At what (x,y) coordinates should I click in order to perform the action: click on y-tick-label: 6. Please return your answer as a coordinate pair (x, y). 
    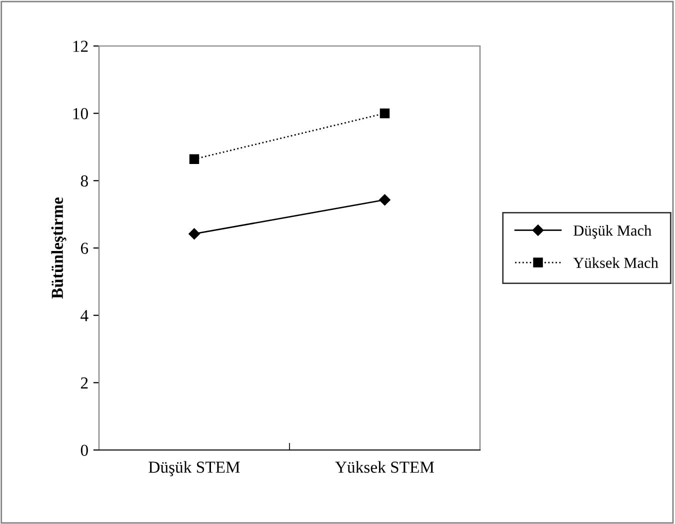
    Looking at the image, I should click on (84, 248).